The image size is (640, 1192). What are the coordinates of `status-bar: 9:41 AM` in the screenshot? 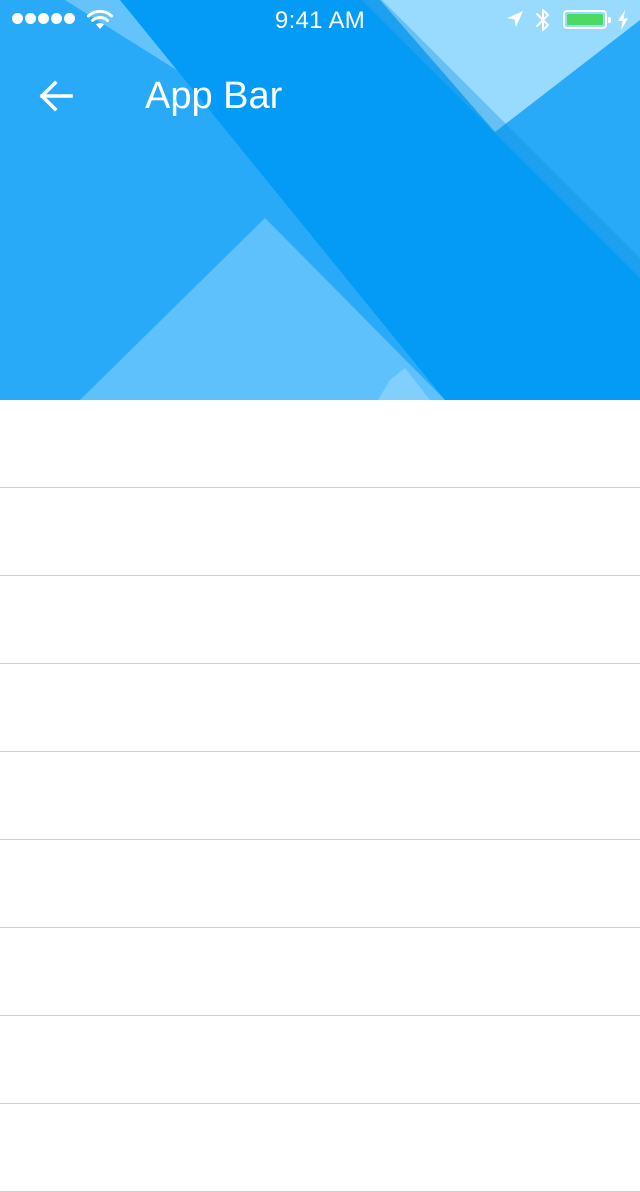 It's located at (320, 20).